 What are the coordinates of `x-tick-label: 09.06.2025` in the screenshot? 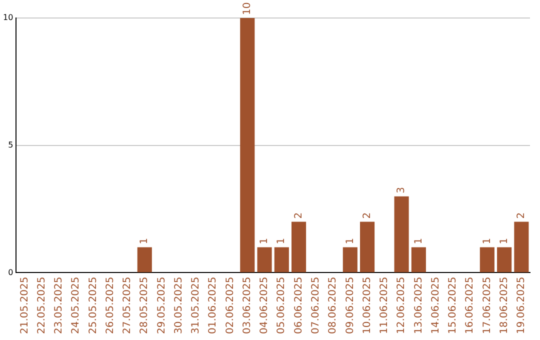 It's located at (350, 305).